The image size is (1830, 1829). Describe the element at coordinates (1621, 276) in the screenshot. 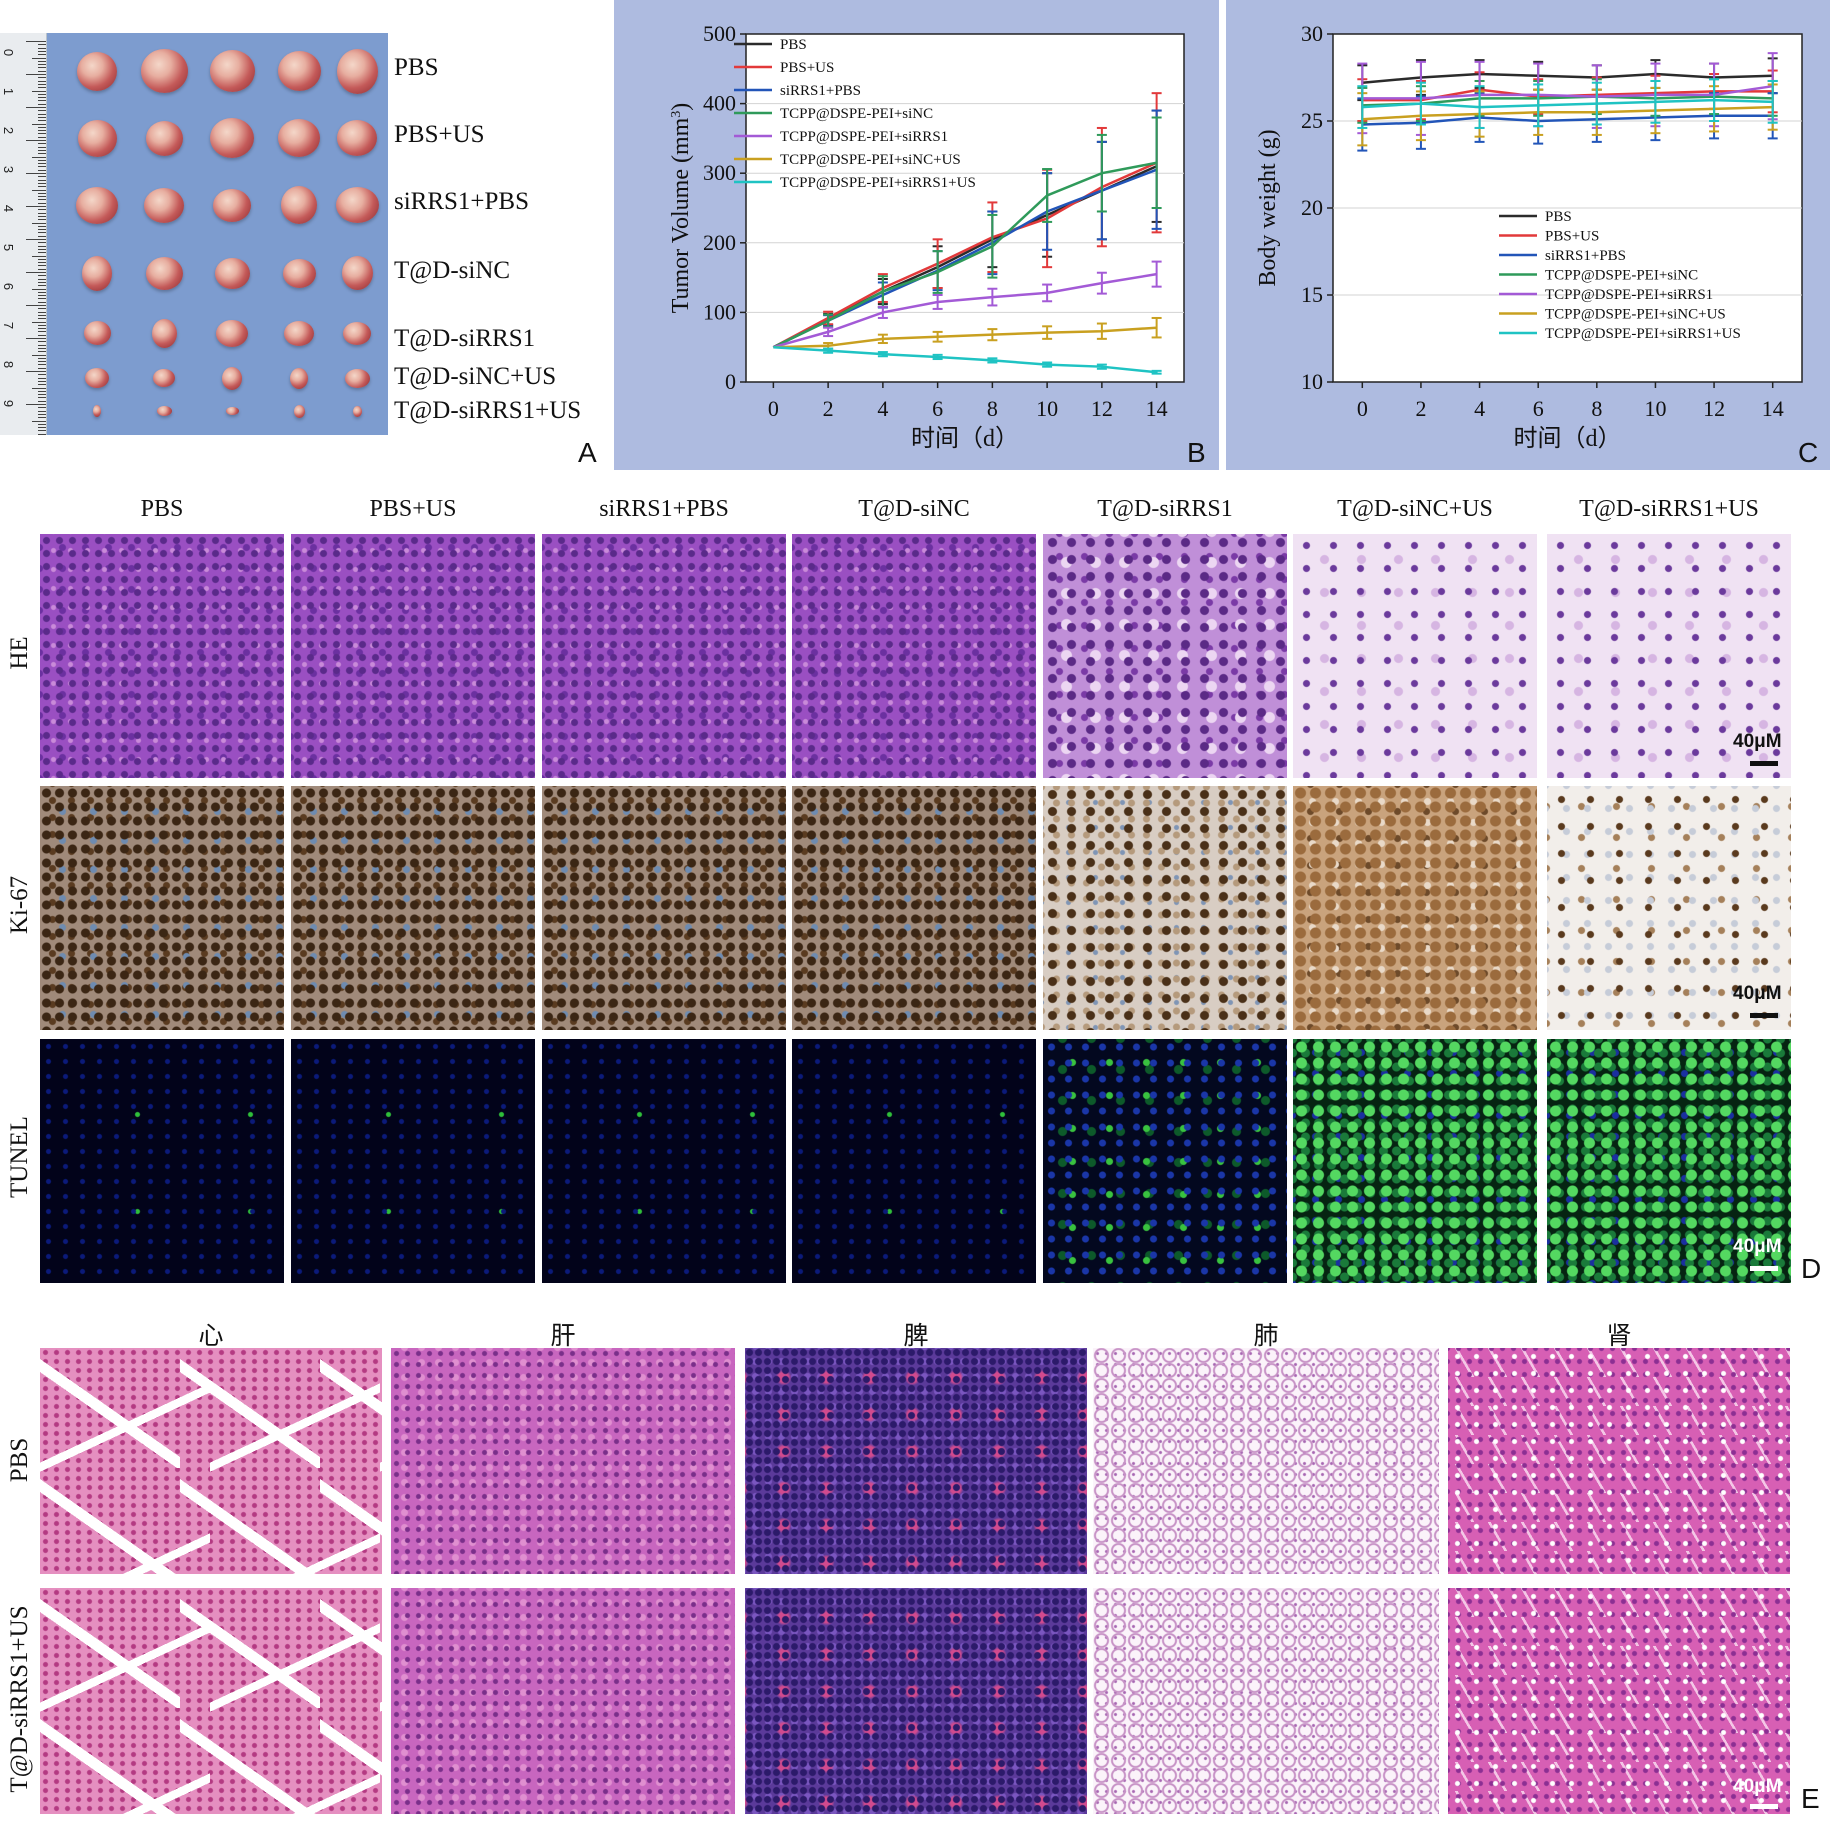

I see `legend-label: TCPP@DSPE-PEI+siNC` at that location.